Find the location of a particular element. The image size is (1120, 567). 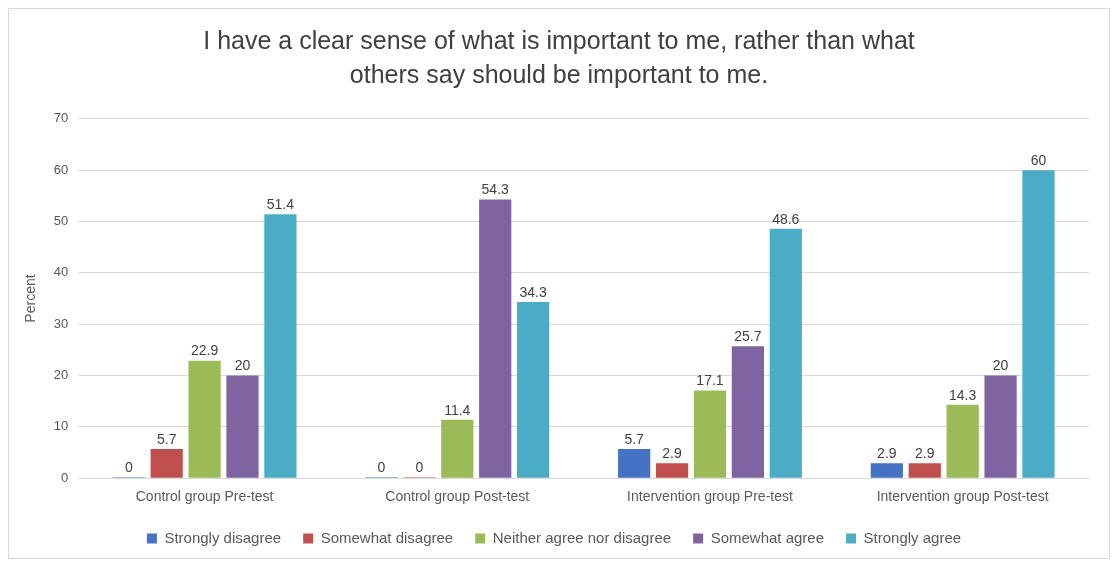

y-axis-title: Percent is located at coordinates (30, 298).